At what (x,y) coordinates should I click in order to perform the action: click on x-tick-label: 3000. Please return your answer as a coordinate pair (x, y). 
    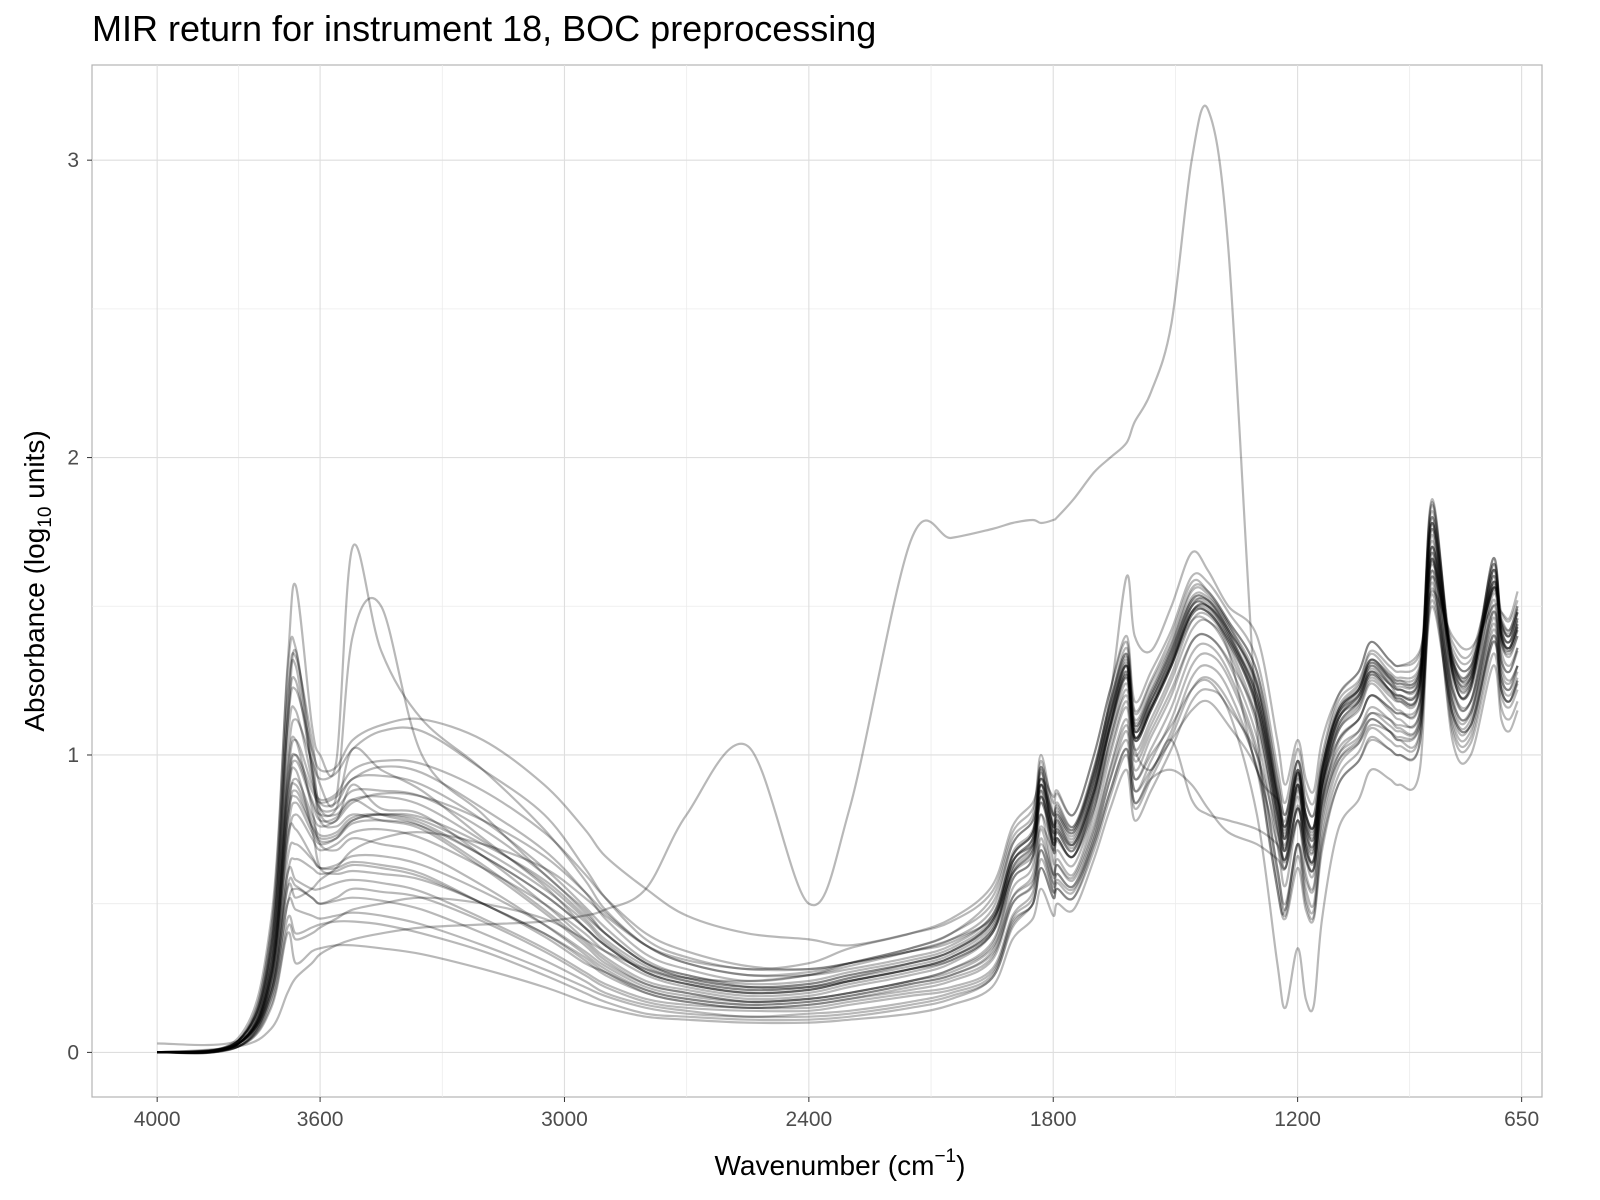
    Looking at the image, I should click on (564, 1119).